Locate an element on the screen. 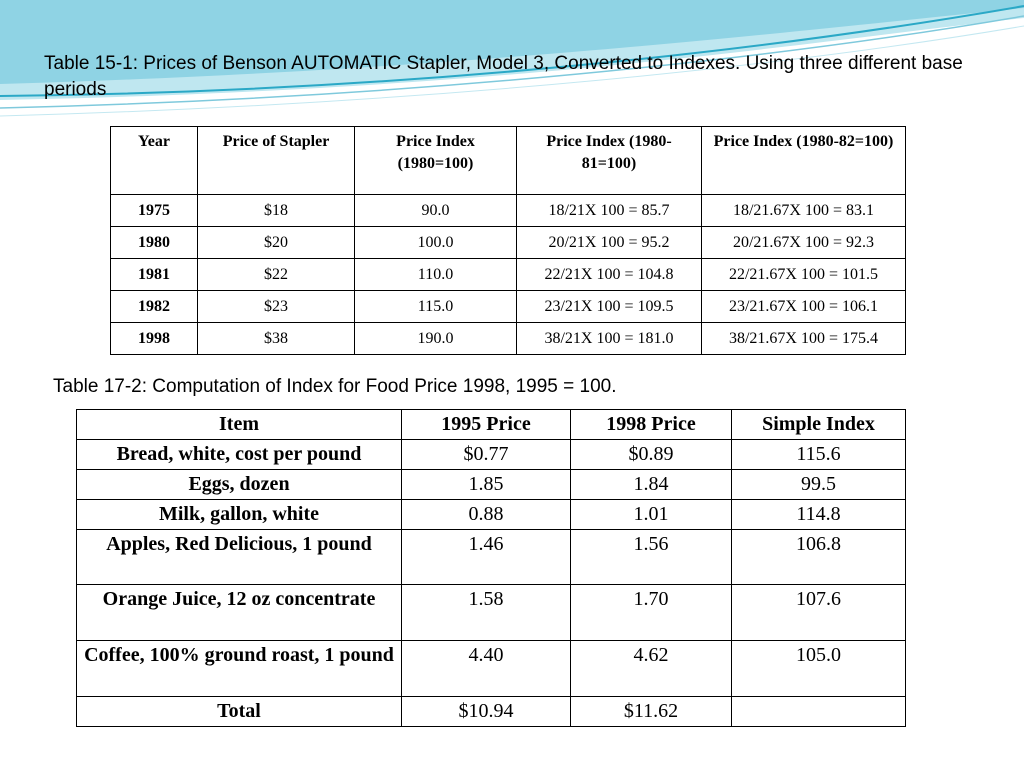 This screenshot has width=1024, height=768. cell-index-1980-81: 23/21X 100 = 109.5 is located at coordinates (609, 306).